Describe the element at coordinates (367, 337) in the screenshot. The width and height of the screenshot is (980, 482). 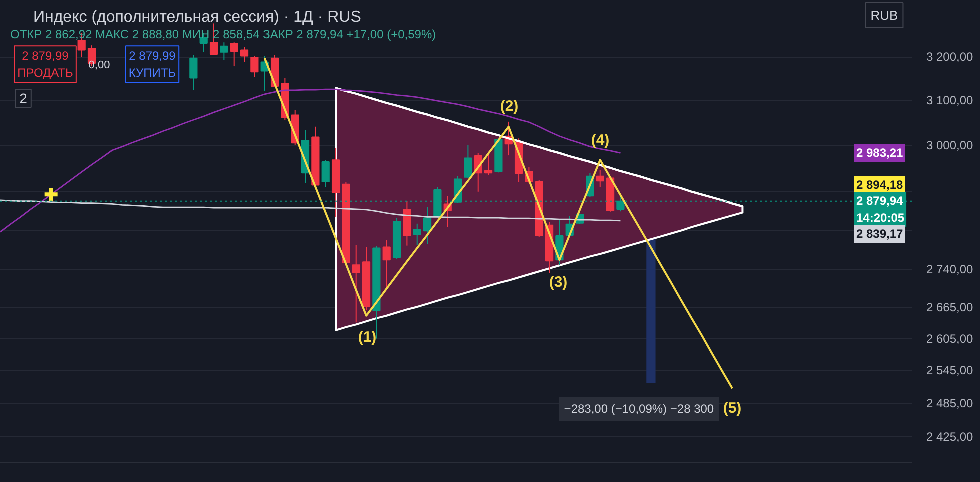
I see `annotation: (1)` at that location.